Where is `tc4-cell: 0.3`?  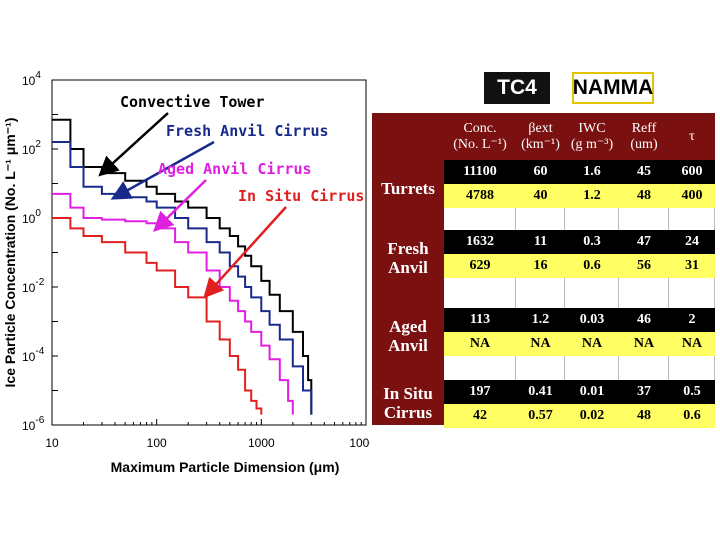 tc4-cell: 0.3 is located at coordinates (592, 241).